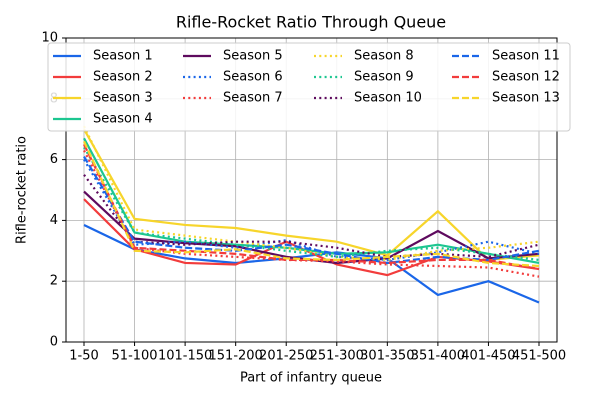 This screenshot has height=400, width=600. Describe the element at coordinates (123, 77) in the screenshot. I see `legend-label: Season 2` at that location.